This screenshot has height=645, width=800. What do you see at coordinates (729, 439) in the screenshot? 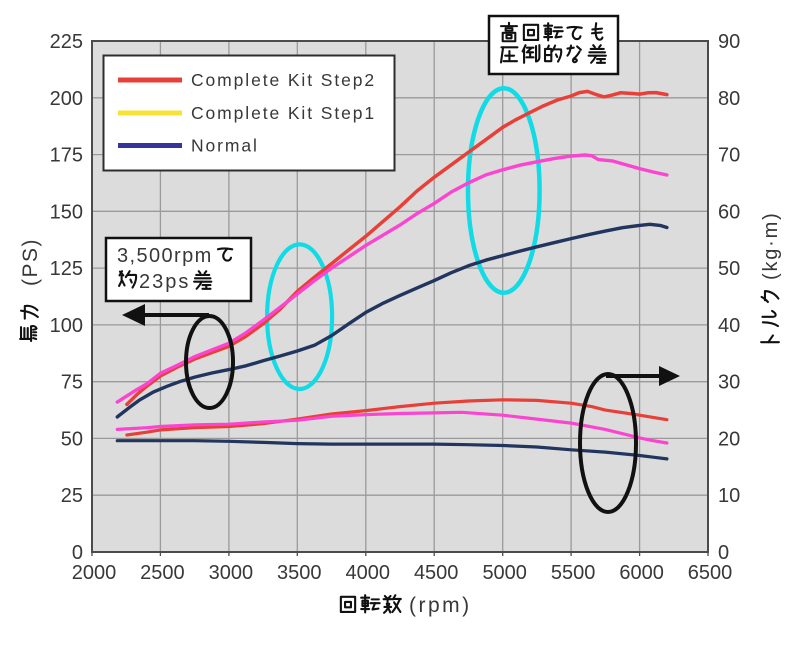
I see `svg-text: 20` at bounding box center [729, 439].